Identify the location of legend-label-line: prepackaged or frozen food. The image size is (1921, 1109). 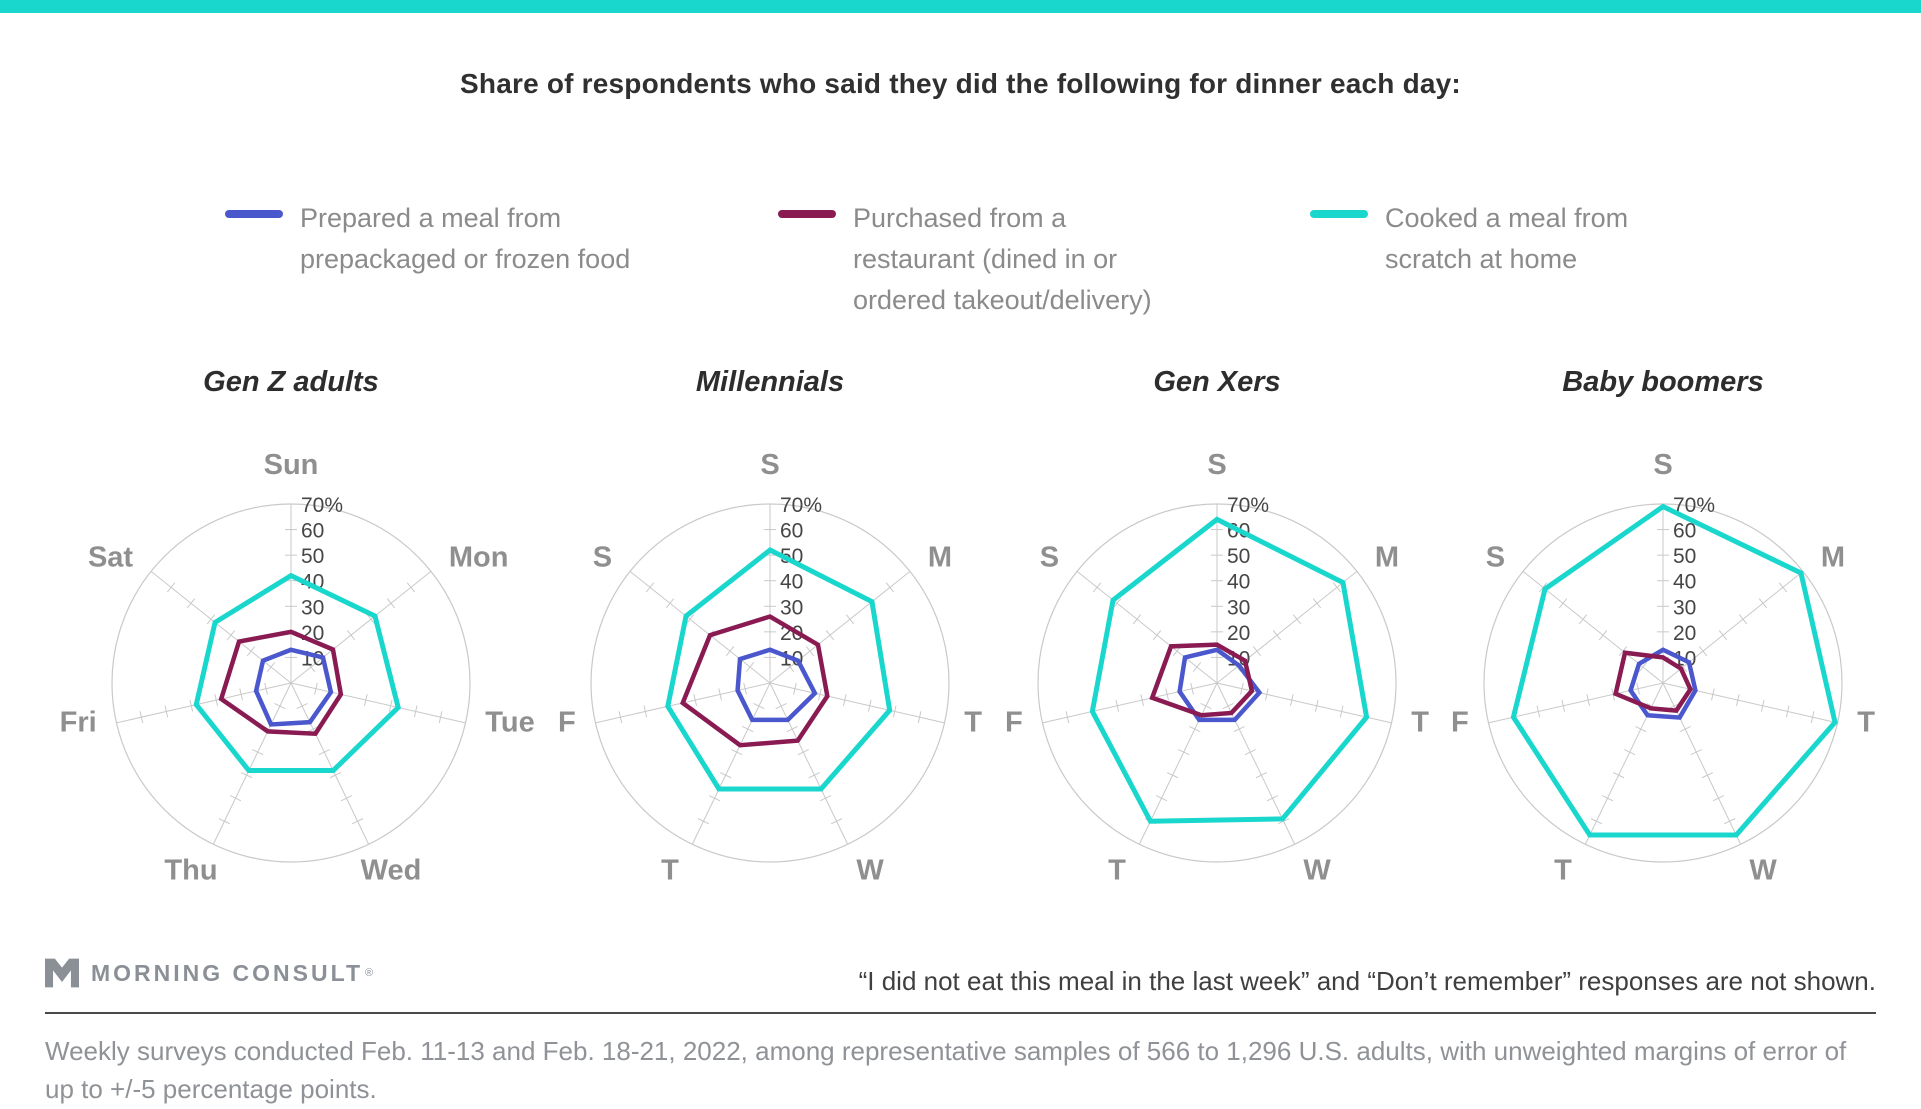
(465, 259).